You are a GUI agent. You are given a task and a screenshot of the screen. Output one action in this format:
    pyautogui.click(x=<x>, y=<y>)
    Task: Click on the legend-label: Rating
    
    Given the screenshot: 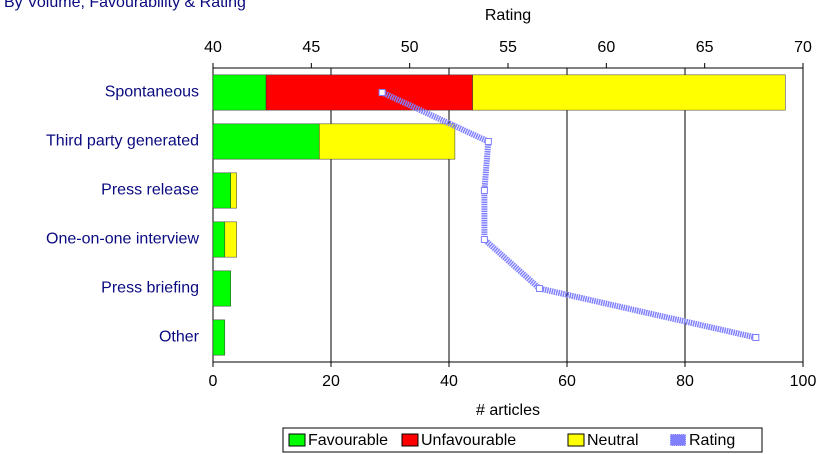 What is the action you would take?
    pyautogui.click(x=712, y=440)
    